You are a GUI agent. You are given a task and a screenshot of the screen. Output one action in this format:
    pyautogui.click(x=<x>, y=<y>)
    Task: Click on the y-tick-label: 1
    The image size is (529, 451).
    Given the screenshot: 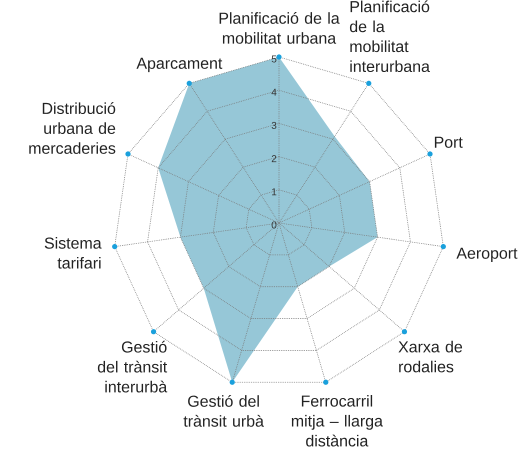 What is the action you would take?
    pyautogui.click(x=274, y=192)
    